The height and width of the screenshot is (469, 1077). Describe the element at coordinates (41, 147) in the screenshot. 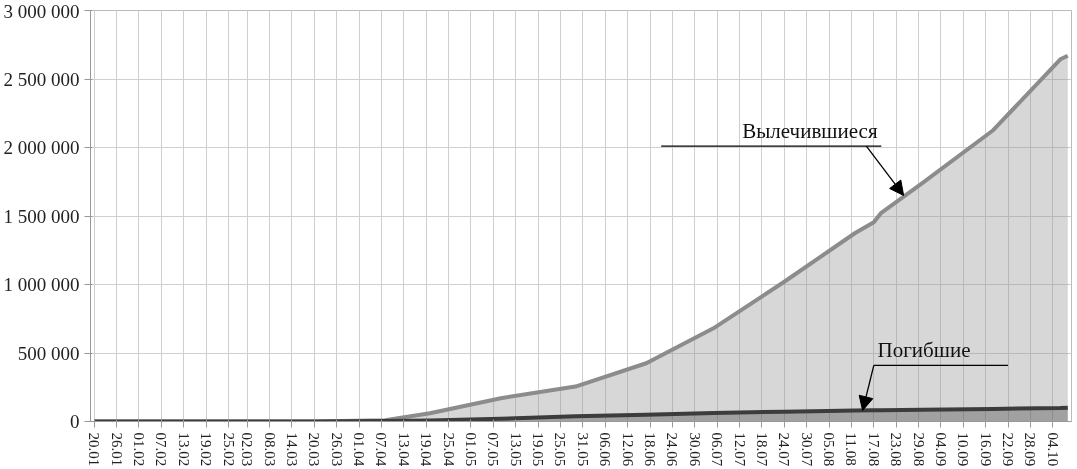

I see `y-tick-label: 2 000 000` at that location.